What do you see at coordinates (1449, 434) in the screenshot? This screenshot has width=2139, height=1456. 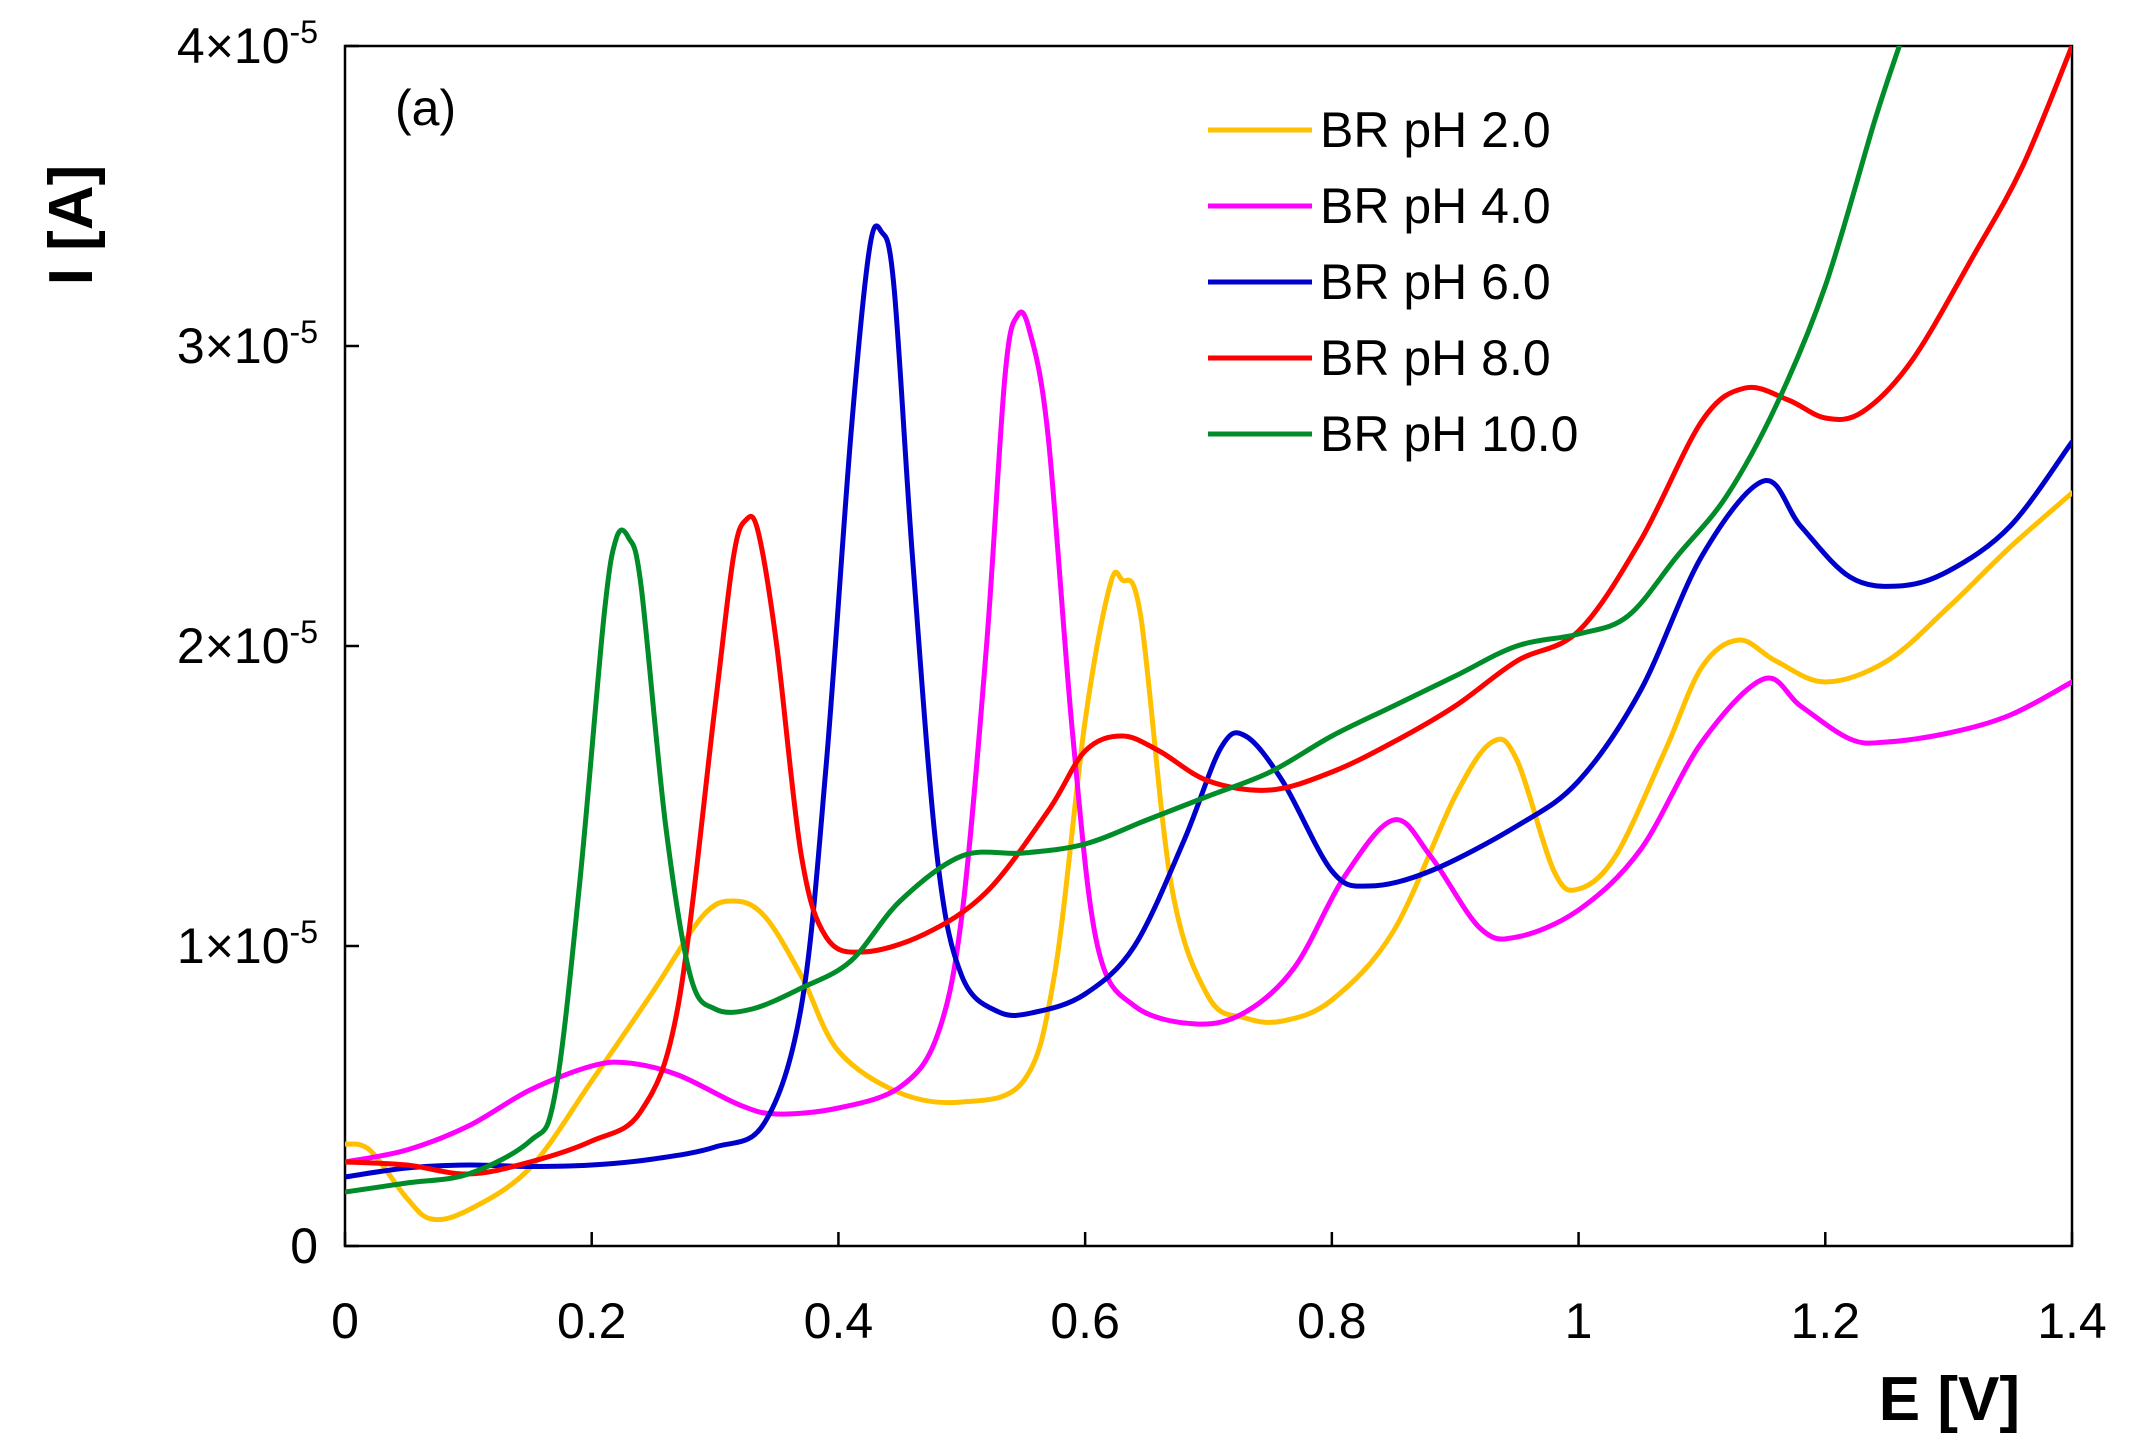 I see `legend-label: BR pH 10.0` at bounding box center [1449, 434].